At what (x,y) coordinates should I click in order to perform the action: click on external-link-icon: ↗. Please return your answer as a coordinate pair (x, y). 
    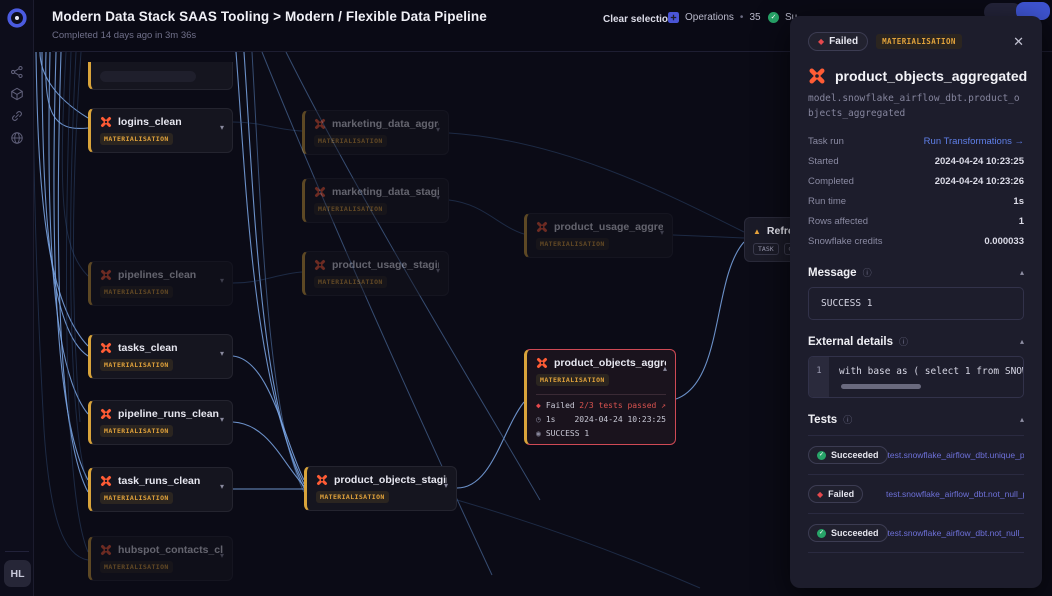
    Looking at the image, I should click on (663, 405).